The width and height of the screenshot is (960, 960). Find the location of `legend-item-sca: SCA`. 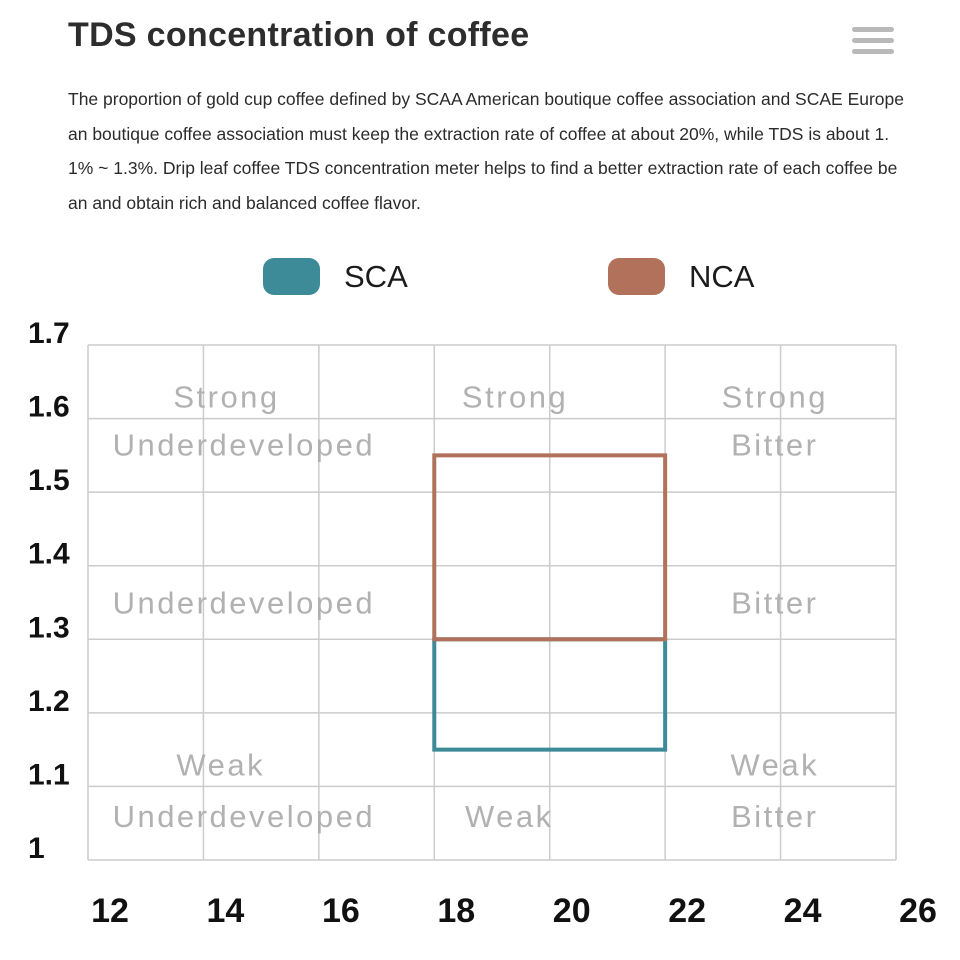

legend-item-sca: SCA is located at coordinates (335, 276).